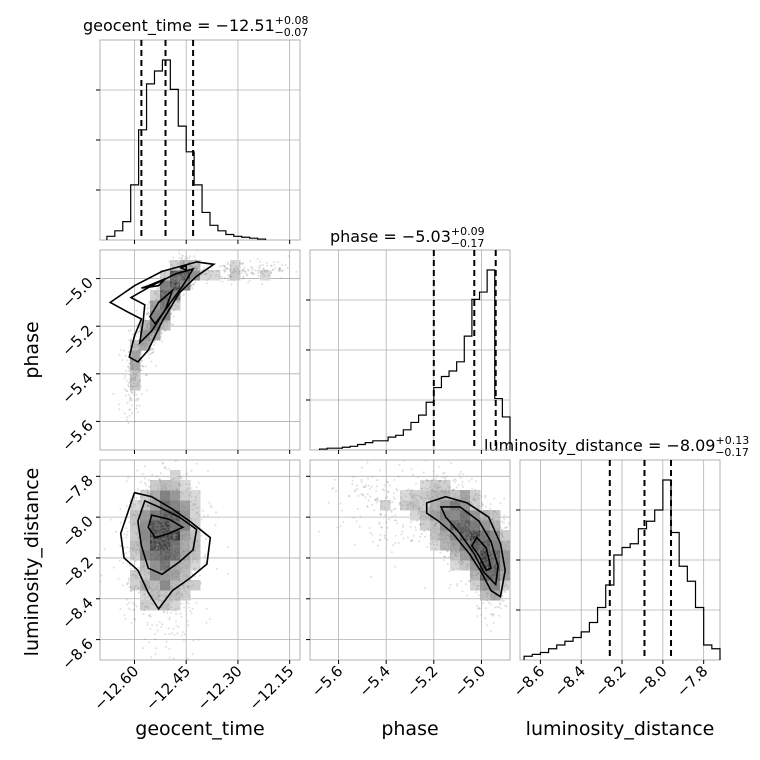  I want to click on tick-label-x-geocent_time: −12.15, so click(272, 688).